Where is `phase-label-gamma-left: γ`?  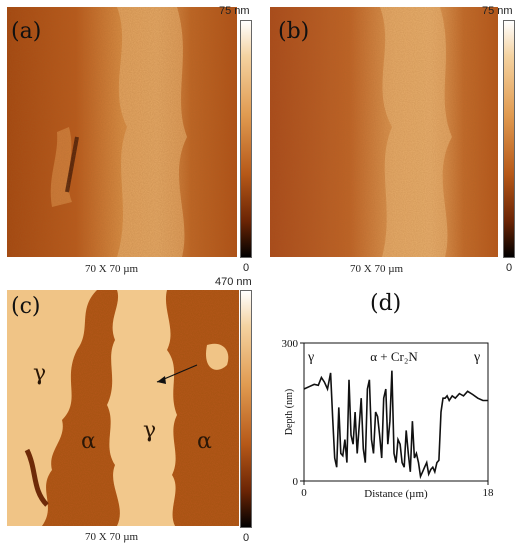 phase-label-gamma-left: γ is located at coordinates (40, 373).